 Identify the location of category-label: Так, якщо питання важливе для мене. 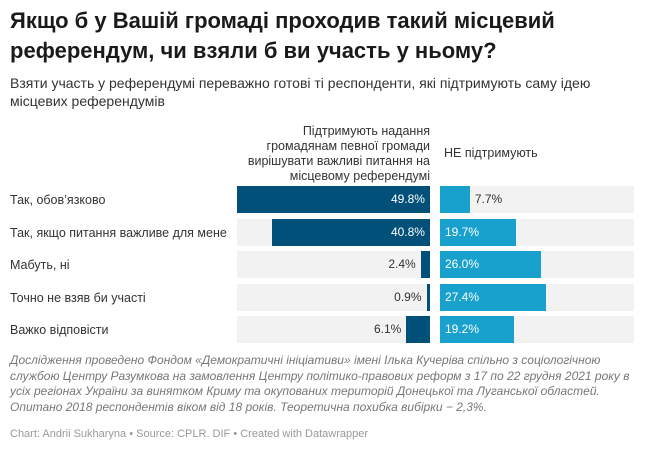
(118, 232).